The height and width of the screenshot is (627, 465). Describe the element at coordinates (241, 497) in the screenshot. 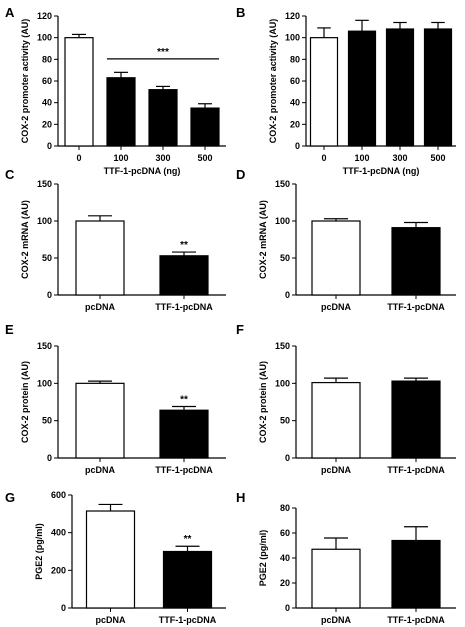

I see `panel-letter-h: H` at that location.